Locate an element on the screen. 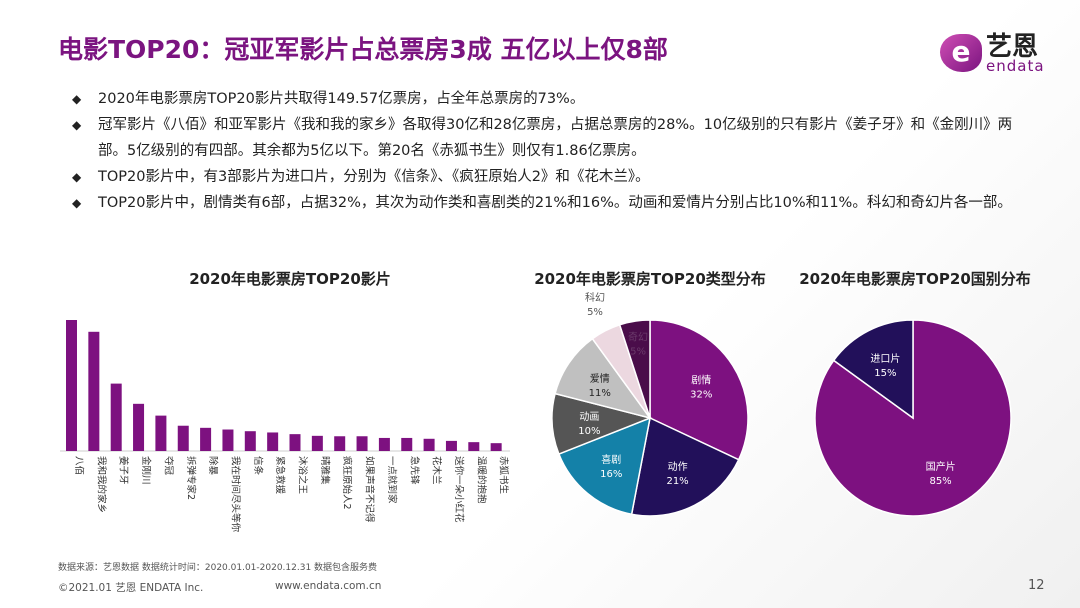 The height and width of the screenshot is (608, 1080). genre-value: 32% is located at coordinates (701, 394).